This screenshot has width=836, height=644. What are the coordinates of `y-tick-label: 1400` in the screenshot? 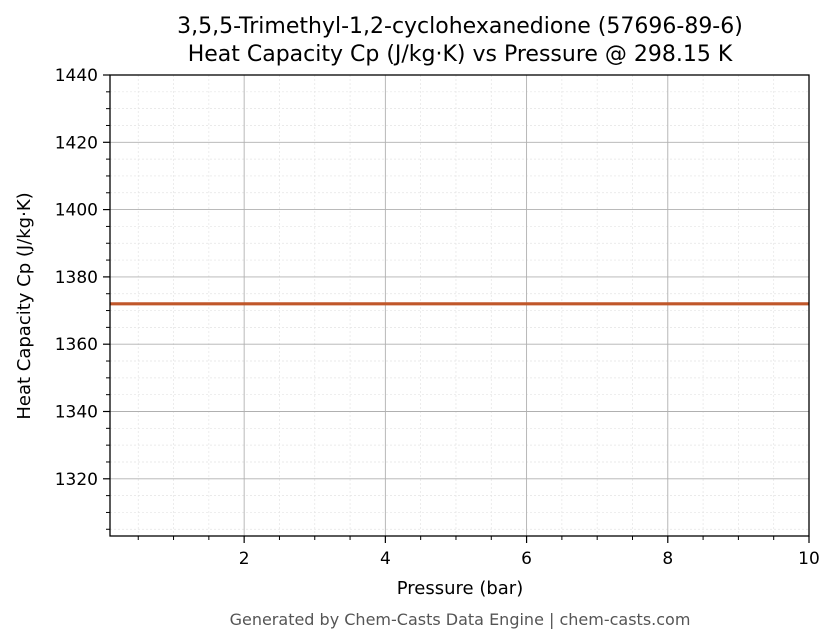 It's located at (76, 211).